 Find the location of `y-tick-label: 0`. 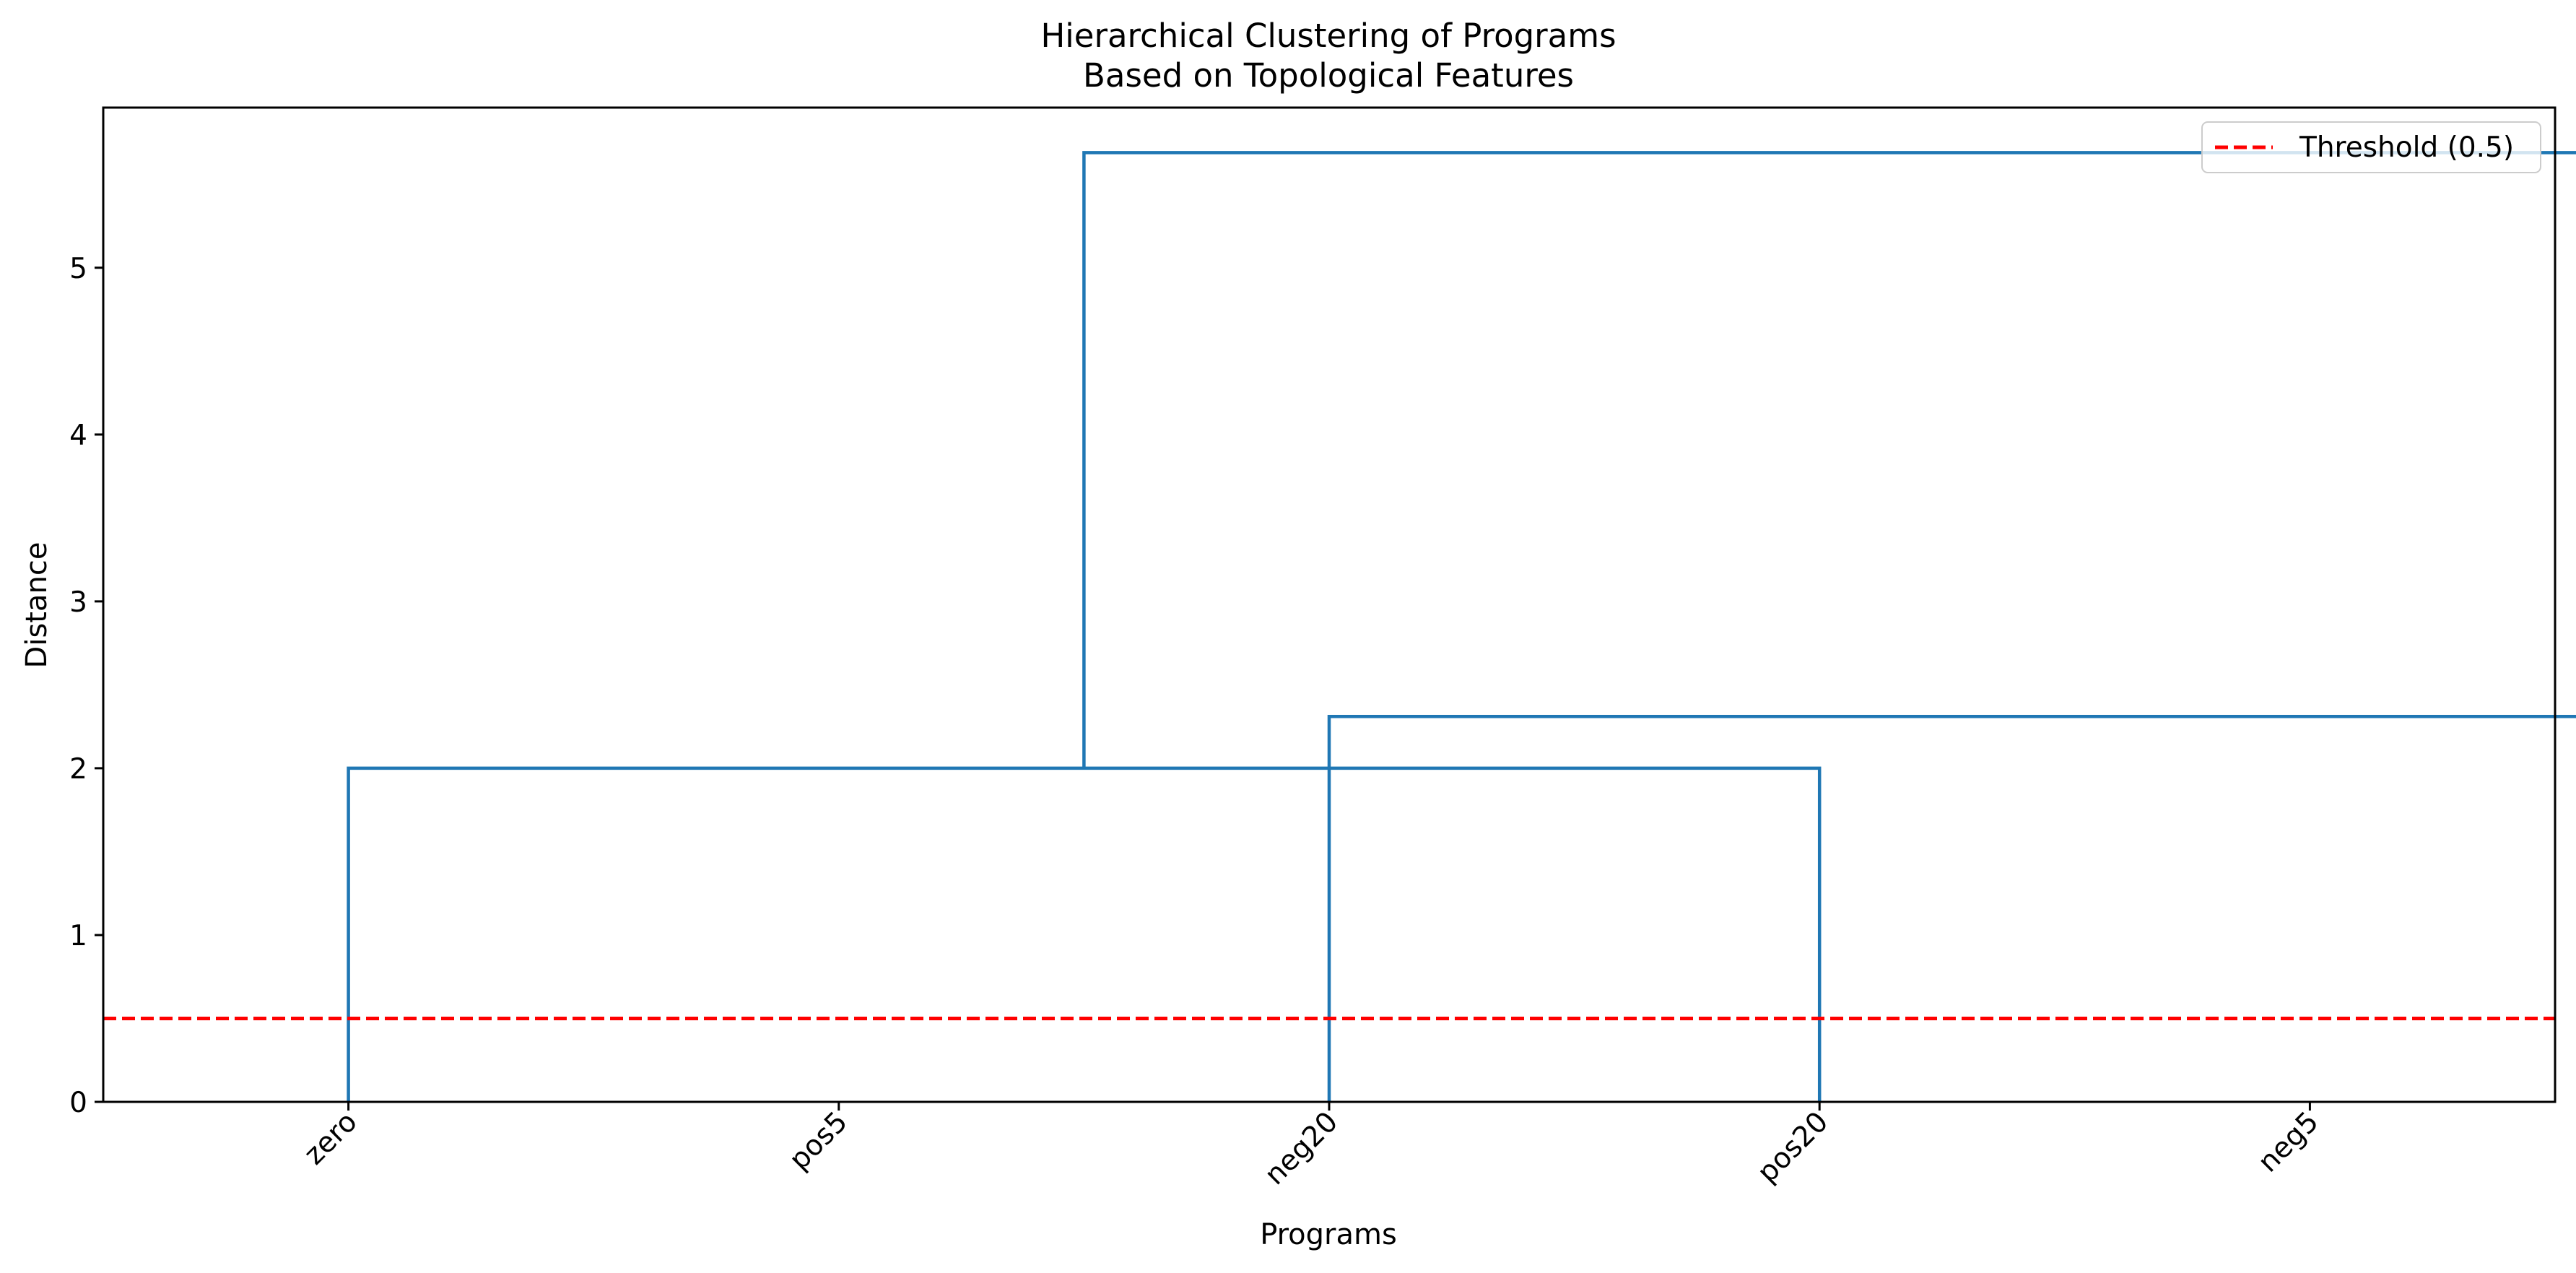

y-tick-label: 0 is located at coordinates (78, 1103).